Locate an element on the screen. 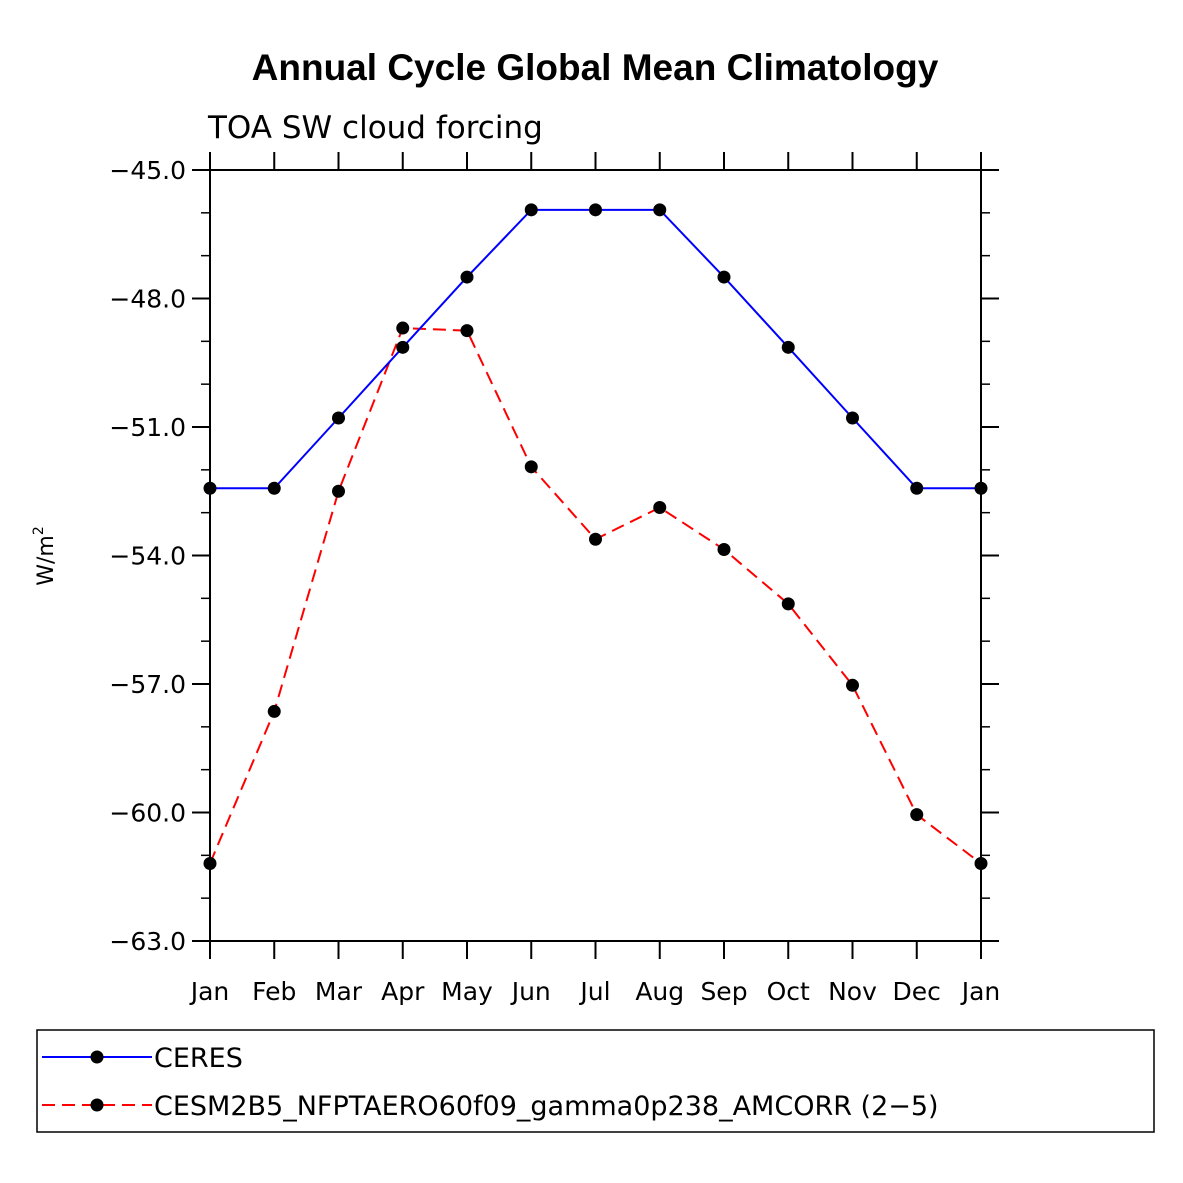 The image size is (1183, 1183). y-tick-label: −63.0 is located at coordinates (147, 941).